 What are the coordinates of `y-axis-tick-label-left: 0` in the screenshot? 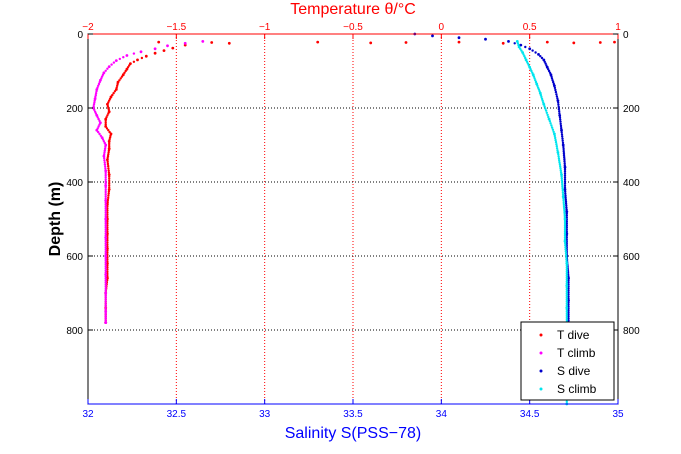 It's located at (80, 35).